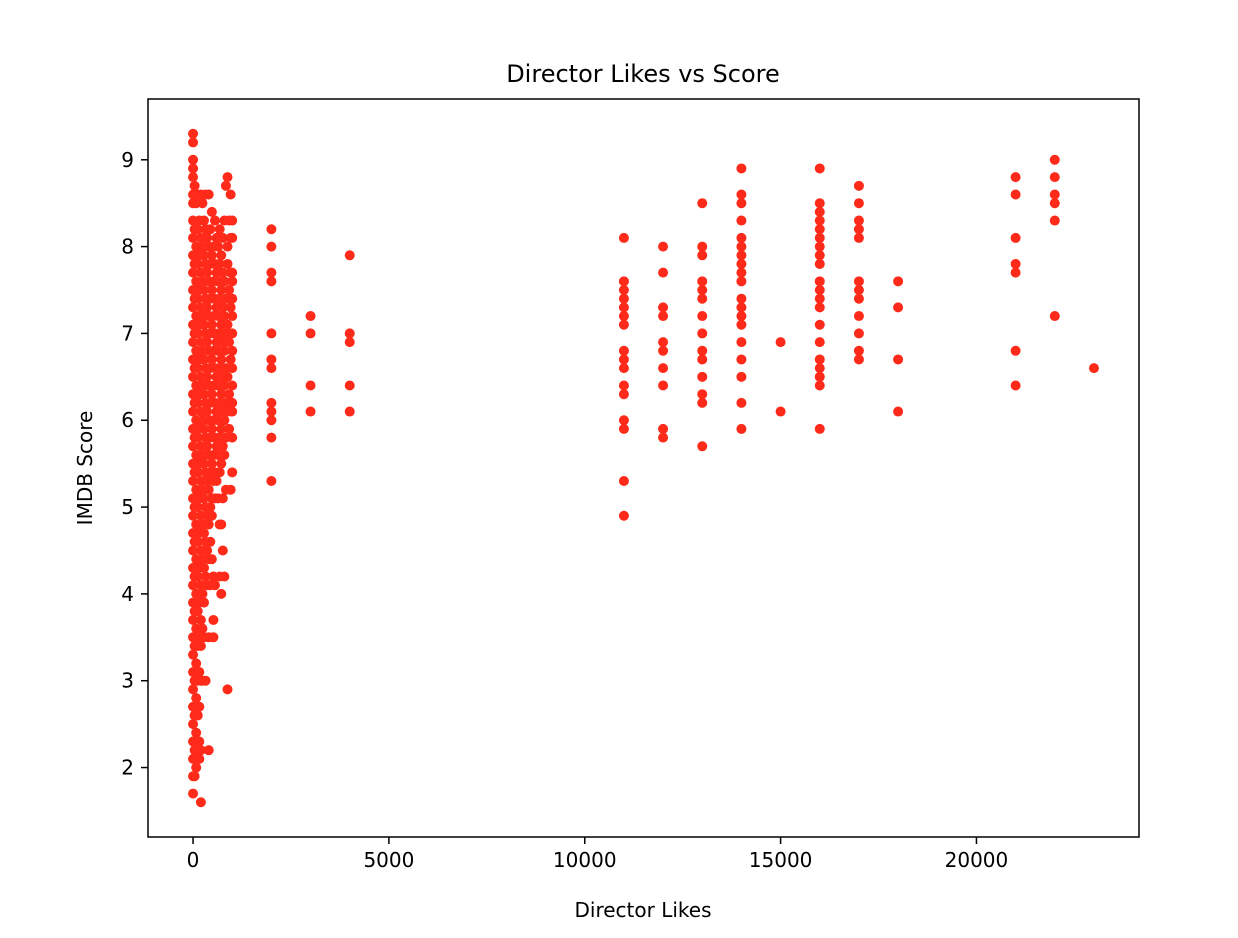 This screenshot has height=938, width=1238. Describe the element at coordinates (127, 594) in the screenshot. I see `y-tick-label: 4` at that location.